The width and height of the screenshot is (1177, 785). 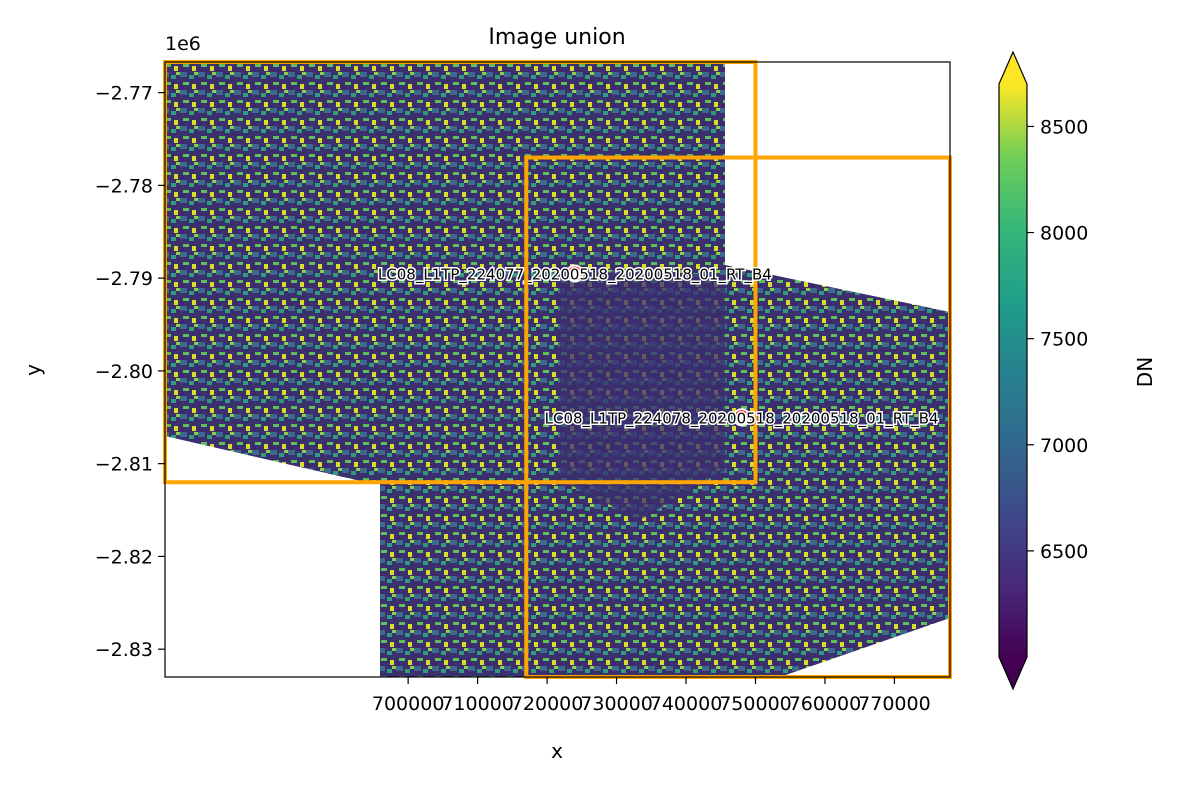 I want to click on y-tick-label: −2.81, so click(x=124, y=465).